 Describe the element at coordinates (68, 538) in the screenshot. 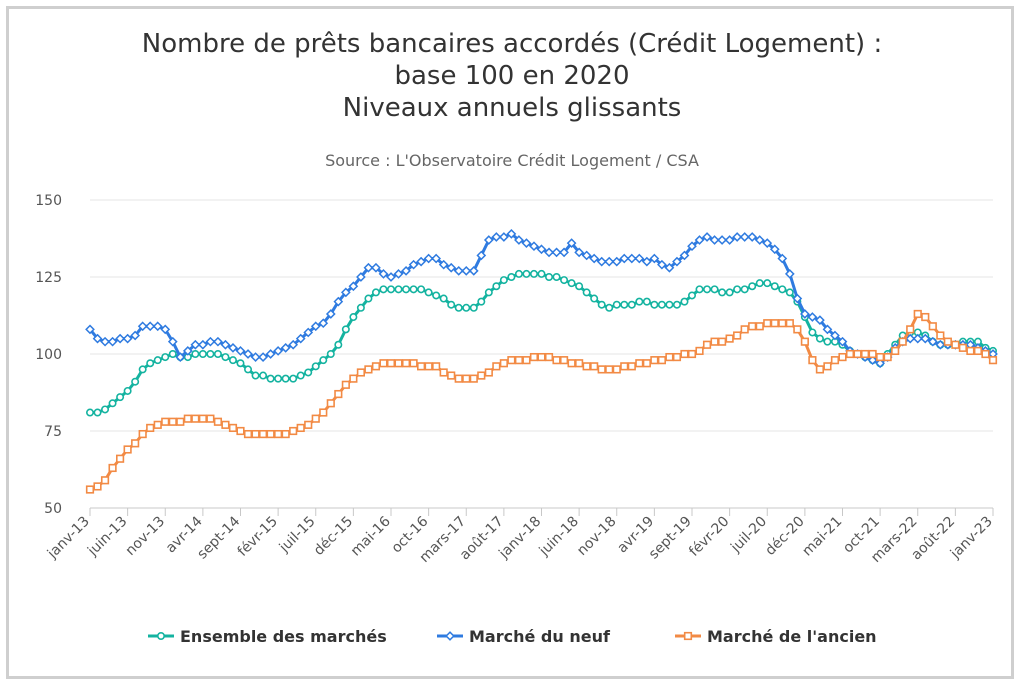

I see `x-tick-label: janv-13` at that location.